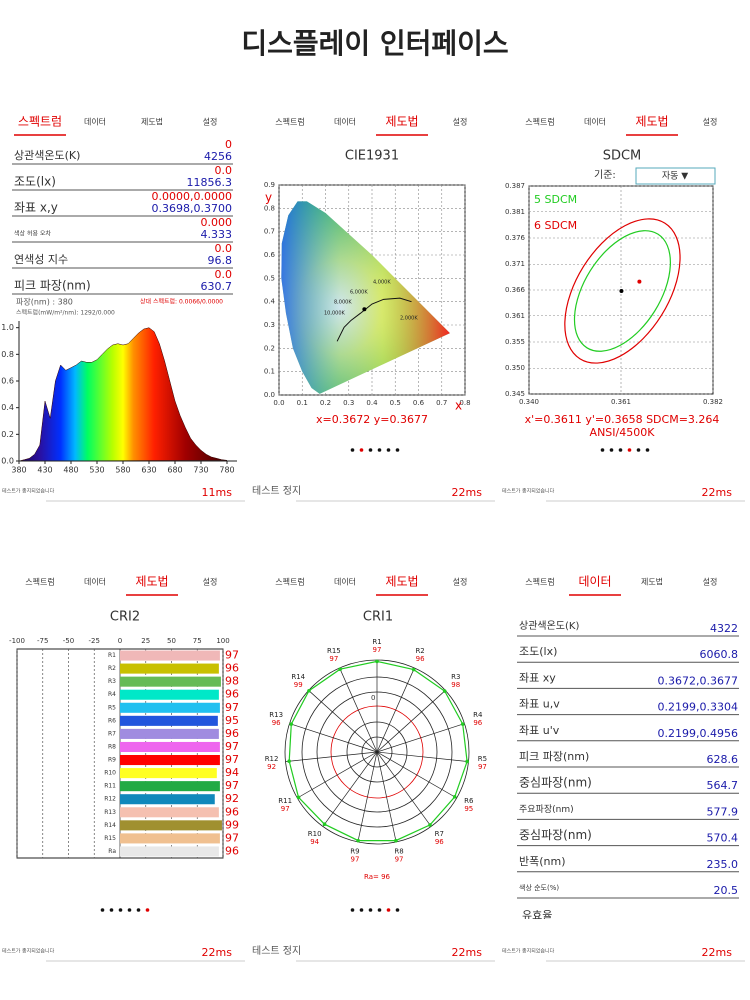 The image size is (750, 1000). Describe the element at coordinates (278, 403) in the screenshot. I see `x-tick-label: 0.0` at that location.